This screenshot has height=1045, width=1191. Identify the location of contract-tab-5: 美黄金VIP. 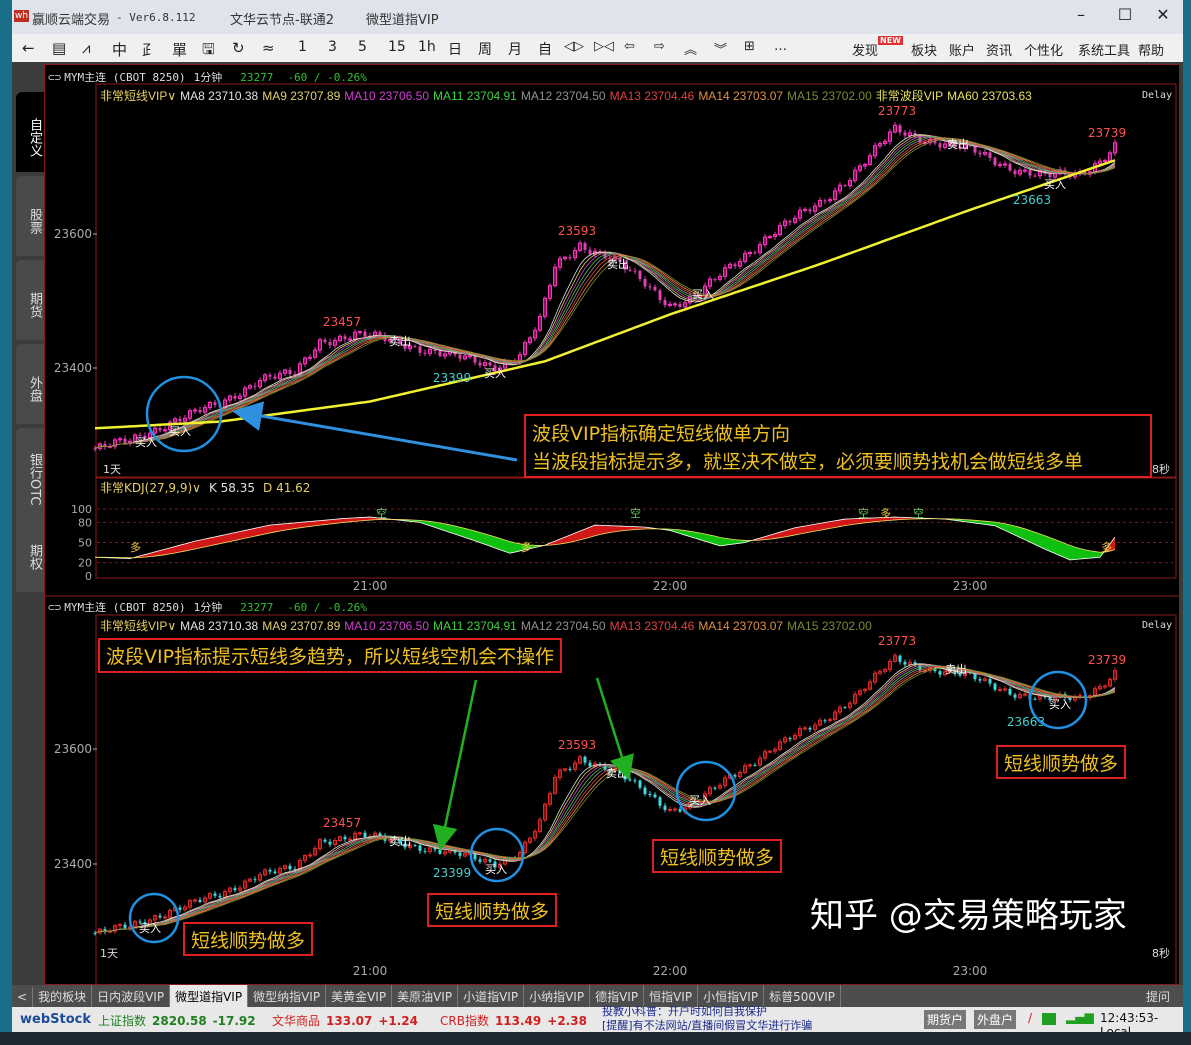
(359, 996).